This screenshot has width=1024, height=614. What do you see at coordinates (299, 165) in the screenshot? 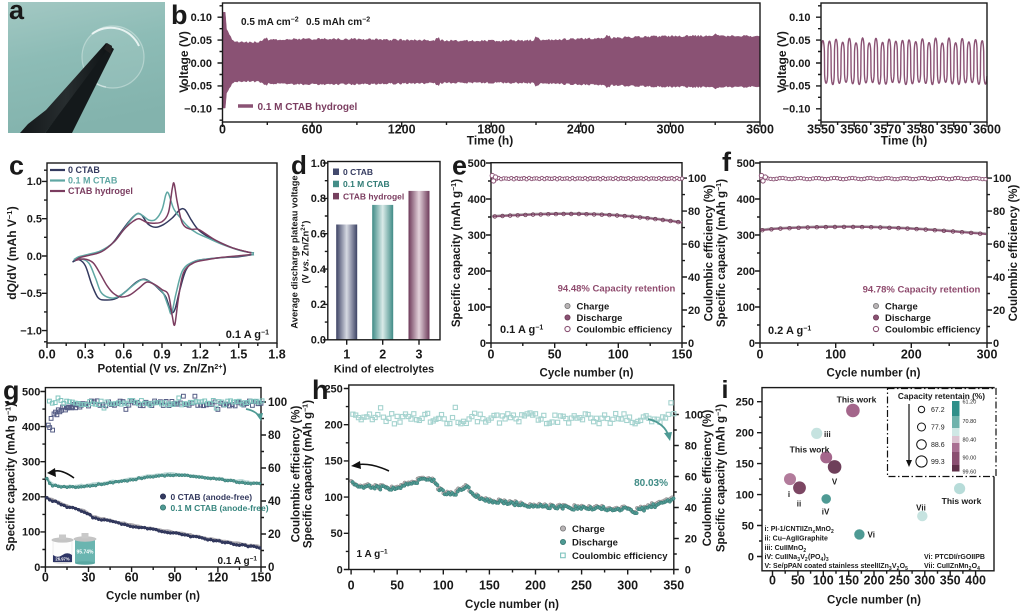
I see `svg-text: d` at bounding box center [299, 165].